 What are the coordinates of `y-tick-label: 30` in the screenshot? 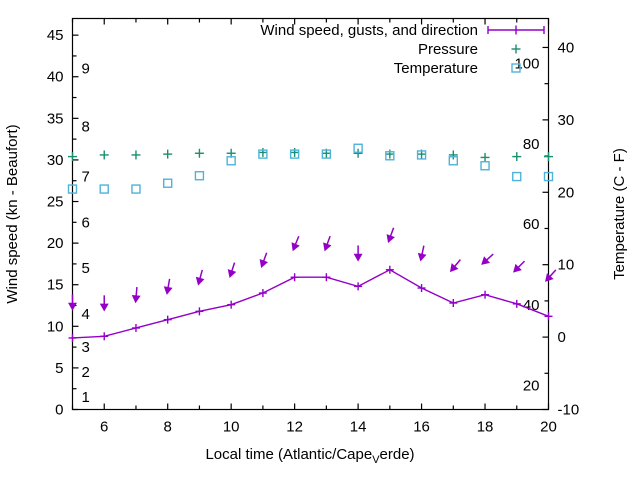 It's located at (55, 160).